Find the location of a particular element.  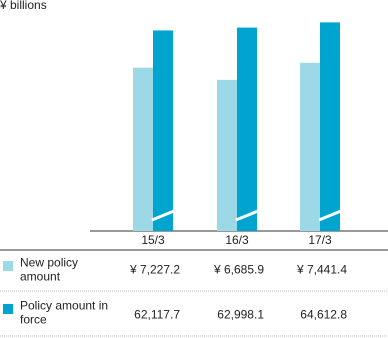

legend-label: New policy amount is located at coordinates (49, 270).